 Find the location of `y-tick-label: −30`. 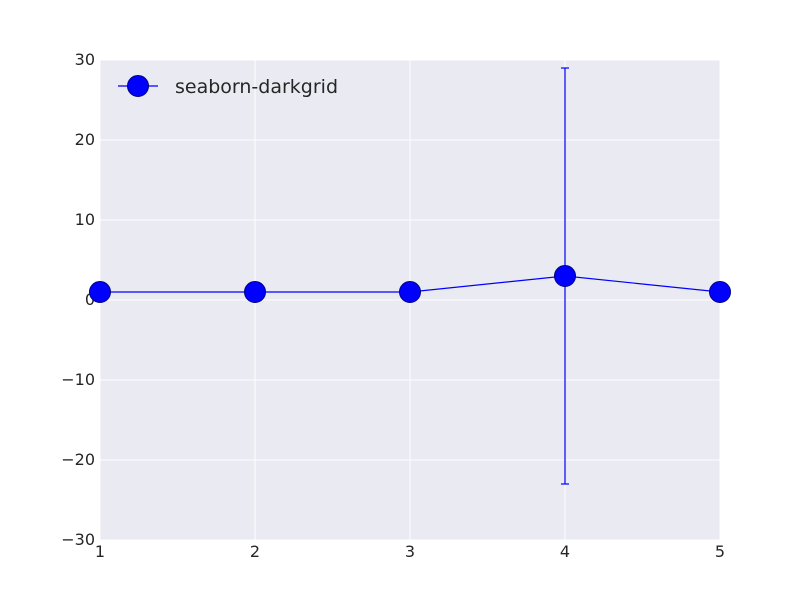

y-tick-label: −30 is located at coordinates (78, 539).